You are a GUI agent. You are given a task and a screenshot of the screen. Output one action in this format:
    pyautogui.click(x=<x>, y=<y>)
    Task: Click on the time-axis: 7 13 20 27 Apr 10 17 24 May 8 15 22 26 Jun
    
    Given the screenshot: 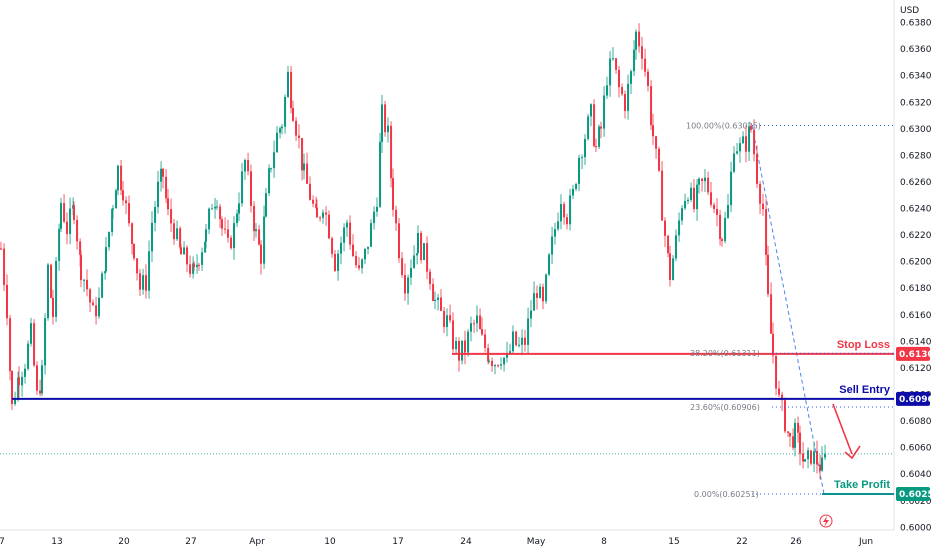 What is the action you would take?
    pyautogui.click(x=436, y=542)
    